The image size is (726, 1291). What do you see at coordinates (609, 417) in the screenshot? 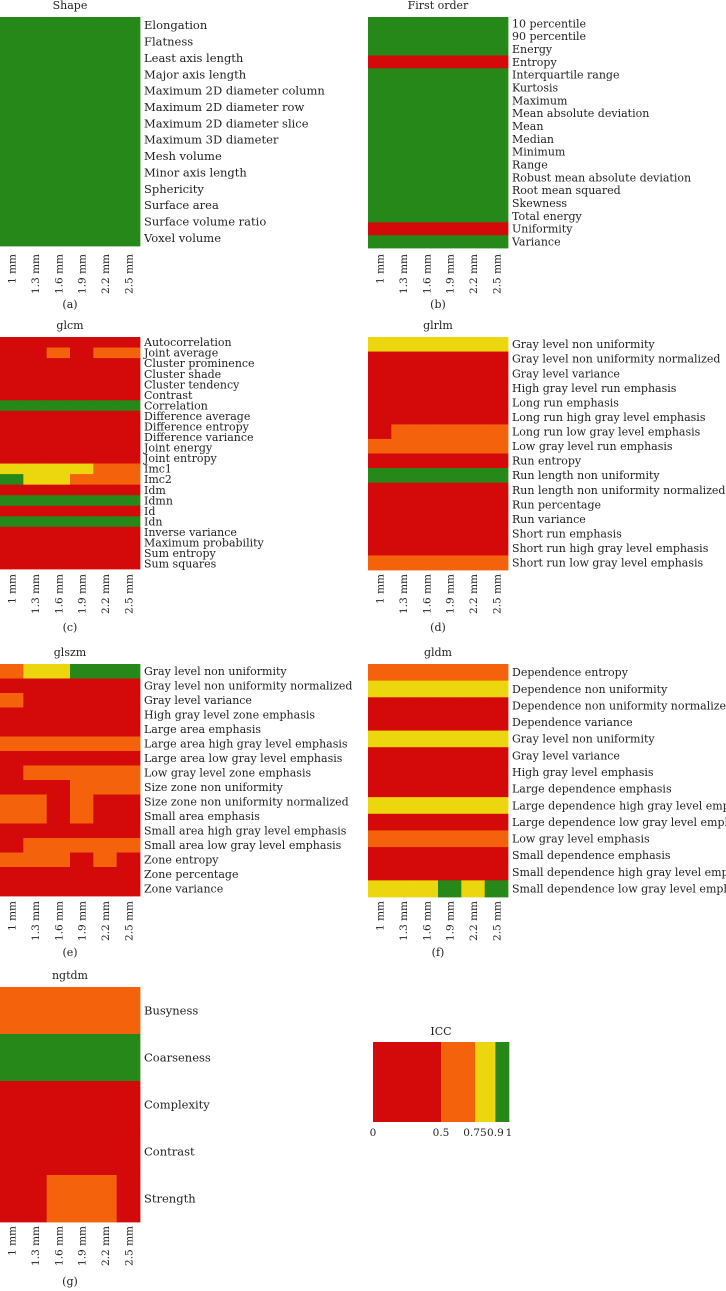
I see `row-label: Long run high gray level emphasis` at bounding box center [609, 417].